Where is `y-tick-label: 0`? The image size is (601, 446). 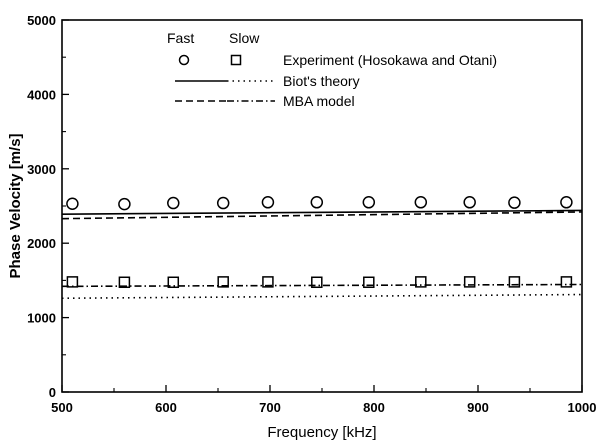
y-tick-label: 0 is located at coordinates (52, 392).